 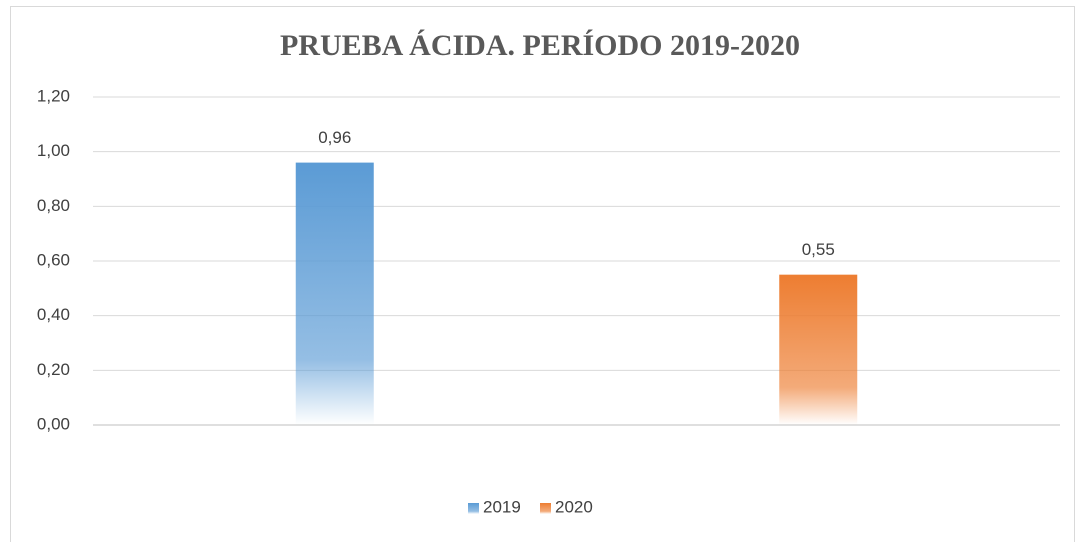 I want to click on y-tick-label: 1,20, so click(x=53, y=95).